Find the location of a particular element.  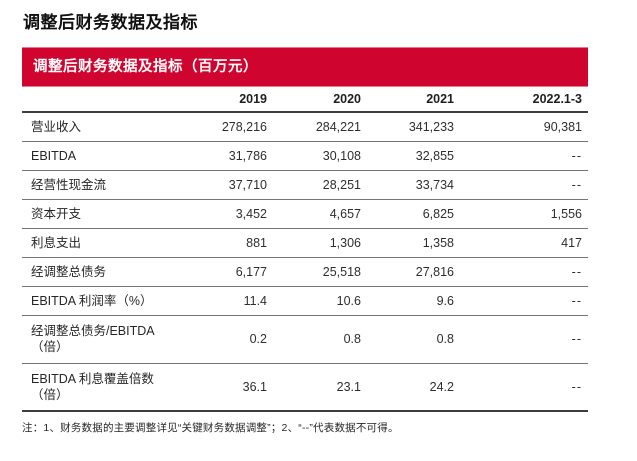

cell-value: 24.2 is located at coordinates (408, 387).